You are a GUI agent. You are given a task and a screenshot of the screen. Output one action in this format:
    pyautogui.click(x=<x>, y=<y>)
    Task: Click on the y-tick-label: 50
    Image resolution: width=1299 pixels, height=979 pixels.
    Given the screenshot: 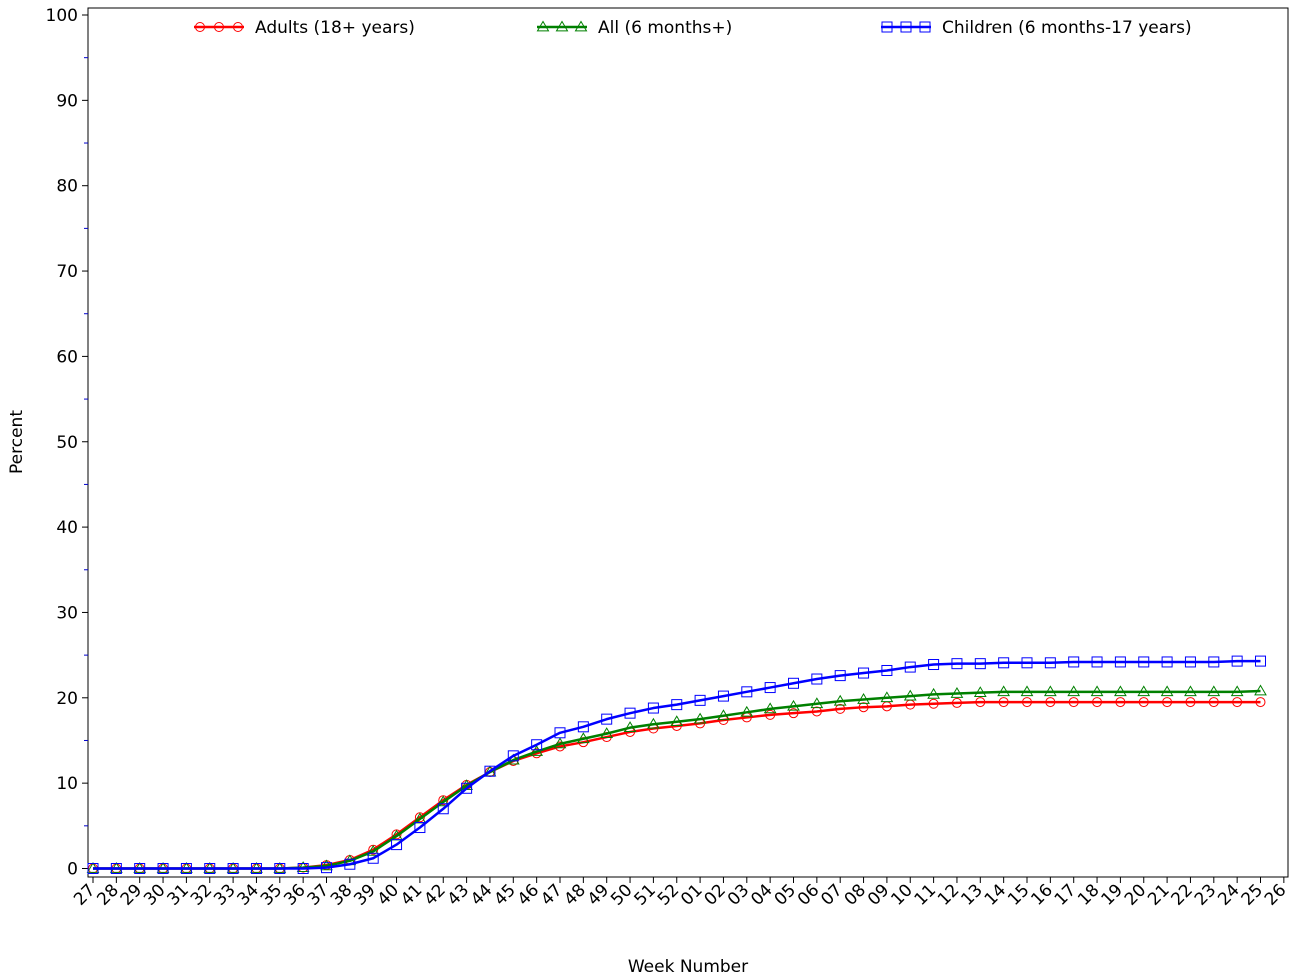 What is the action you would take?
    pyautogui.click(x=67, y=443)
    